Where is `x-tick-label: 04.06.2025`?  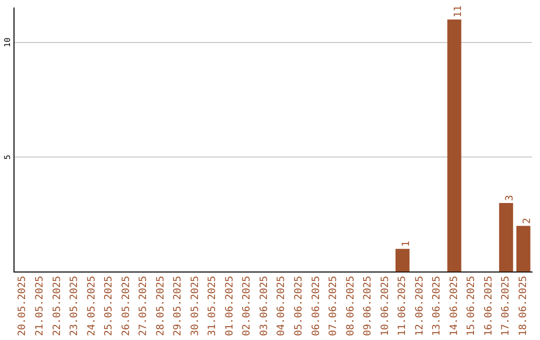
x-tick-label: 04.06.2025 is located at coordinates (282, 306).